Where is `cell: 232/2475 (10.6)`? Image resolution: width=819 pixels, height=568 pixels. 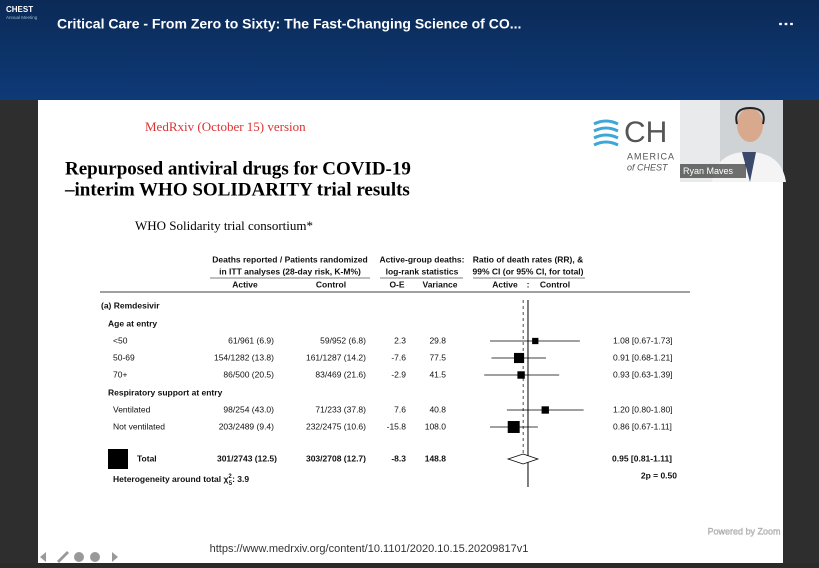
cell: 232/2475 (10.6) is located at coordinates (336, 426).